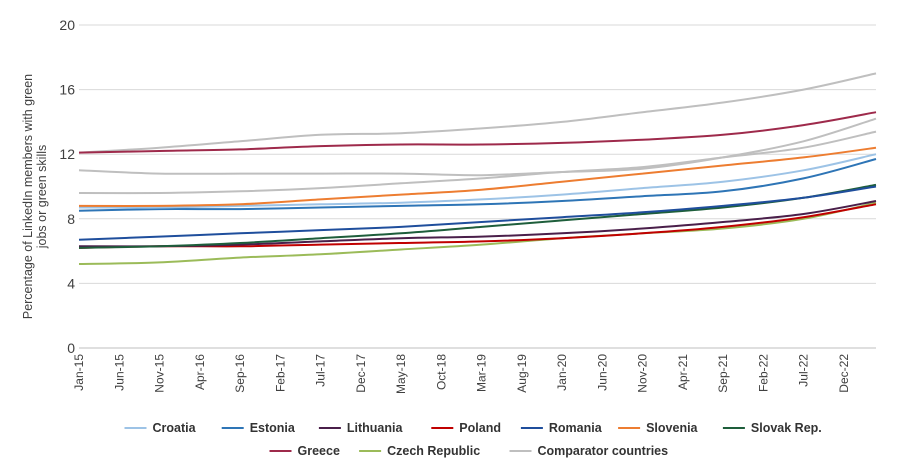 The width and height of the screenshot is (904, 472). I want to click on legend-item-czech-republic: Czech Republic, so click(419, 451).